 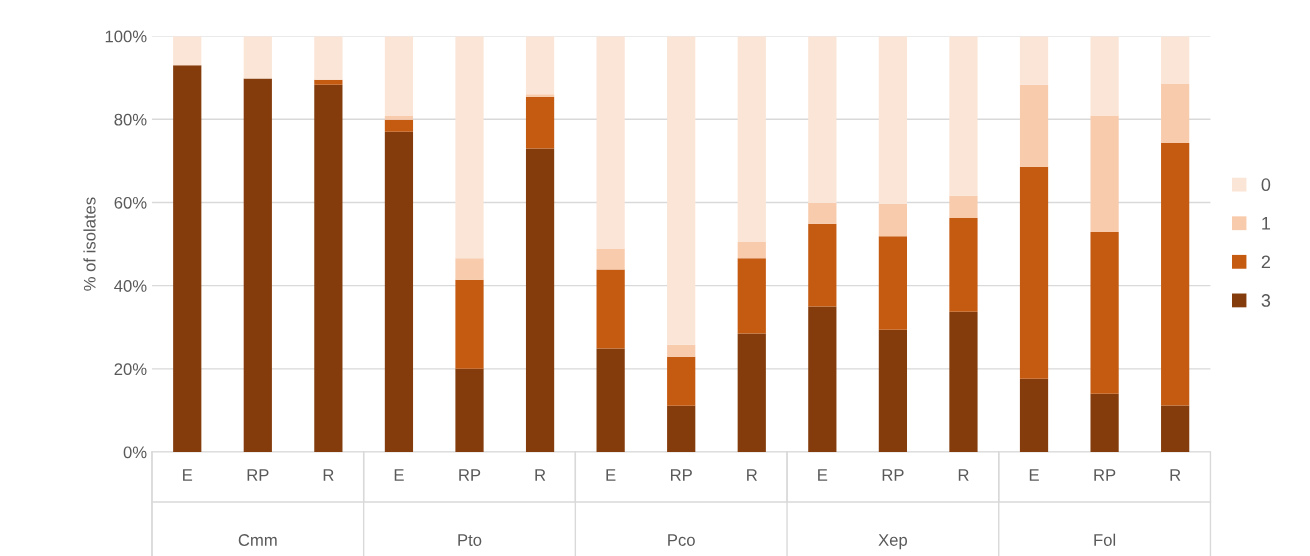 I want to click on y-tick-label: 20%, so click(x=130, y=369).